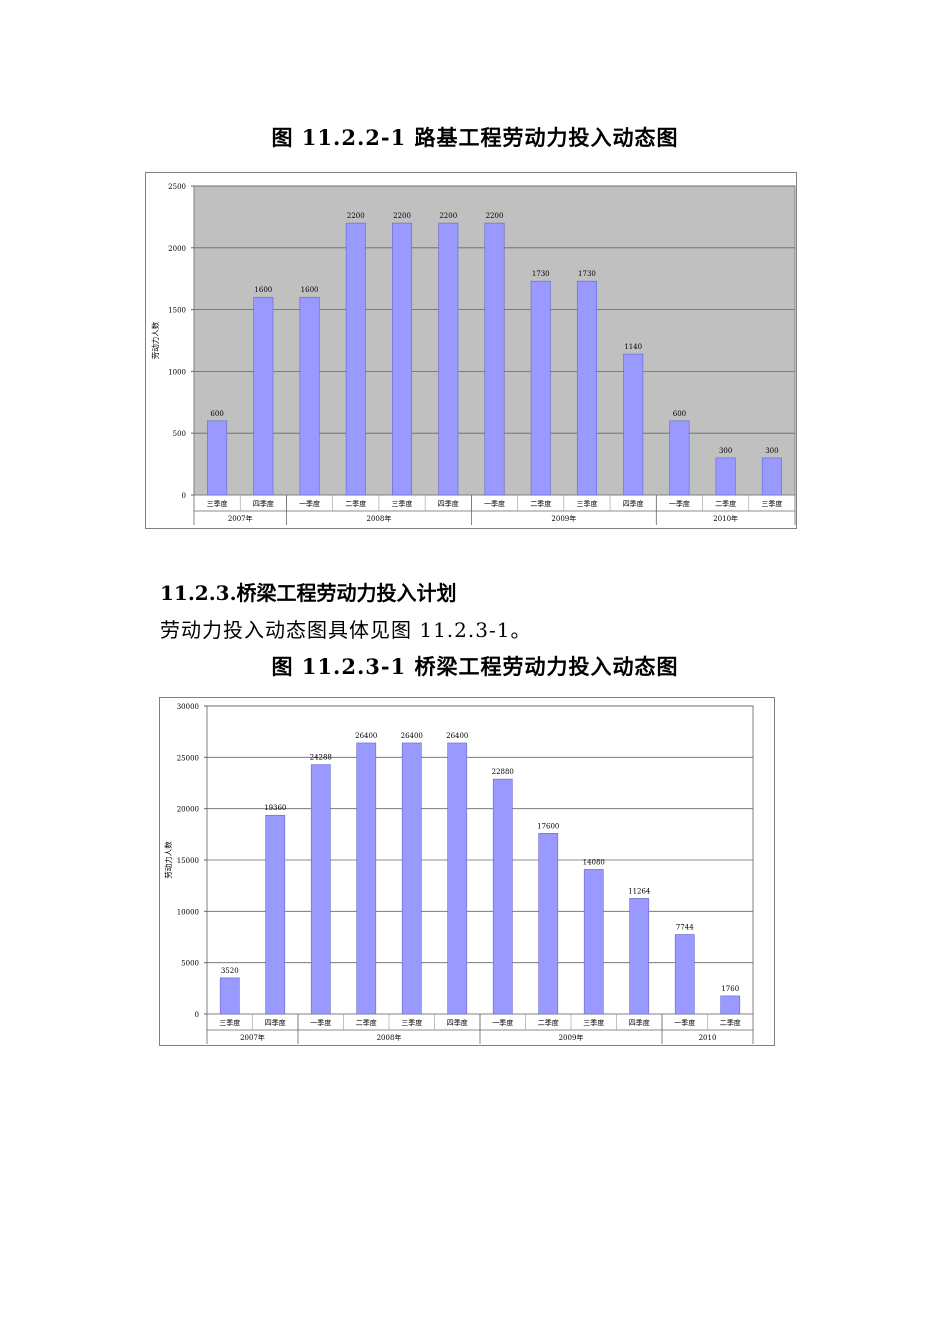 This screenshot has width=950, height=1344. What do you see at coordinates (708, 1038) in the screenshot?
I see `group-label: 2010` at bounding box center [708, 1038].